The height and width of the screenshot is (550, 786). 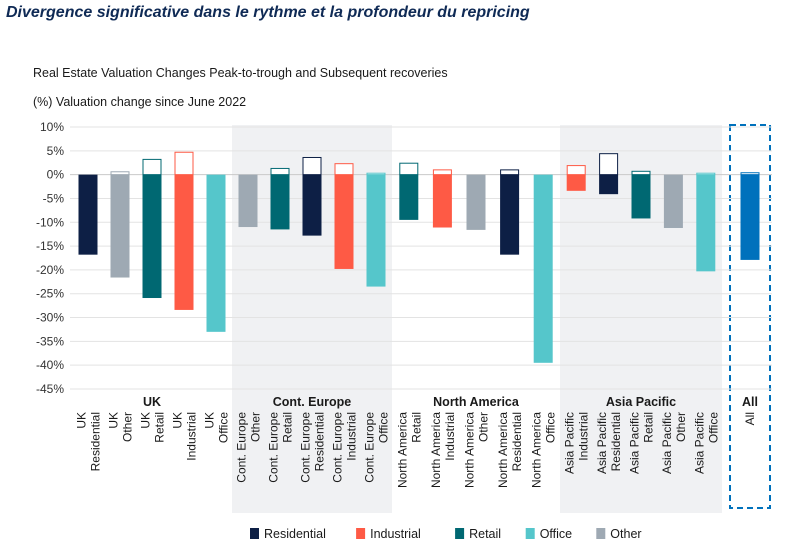 I want to click on bar-asia-pacific-industrial, so click(x=576, y=182).